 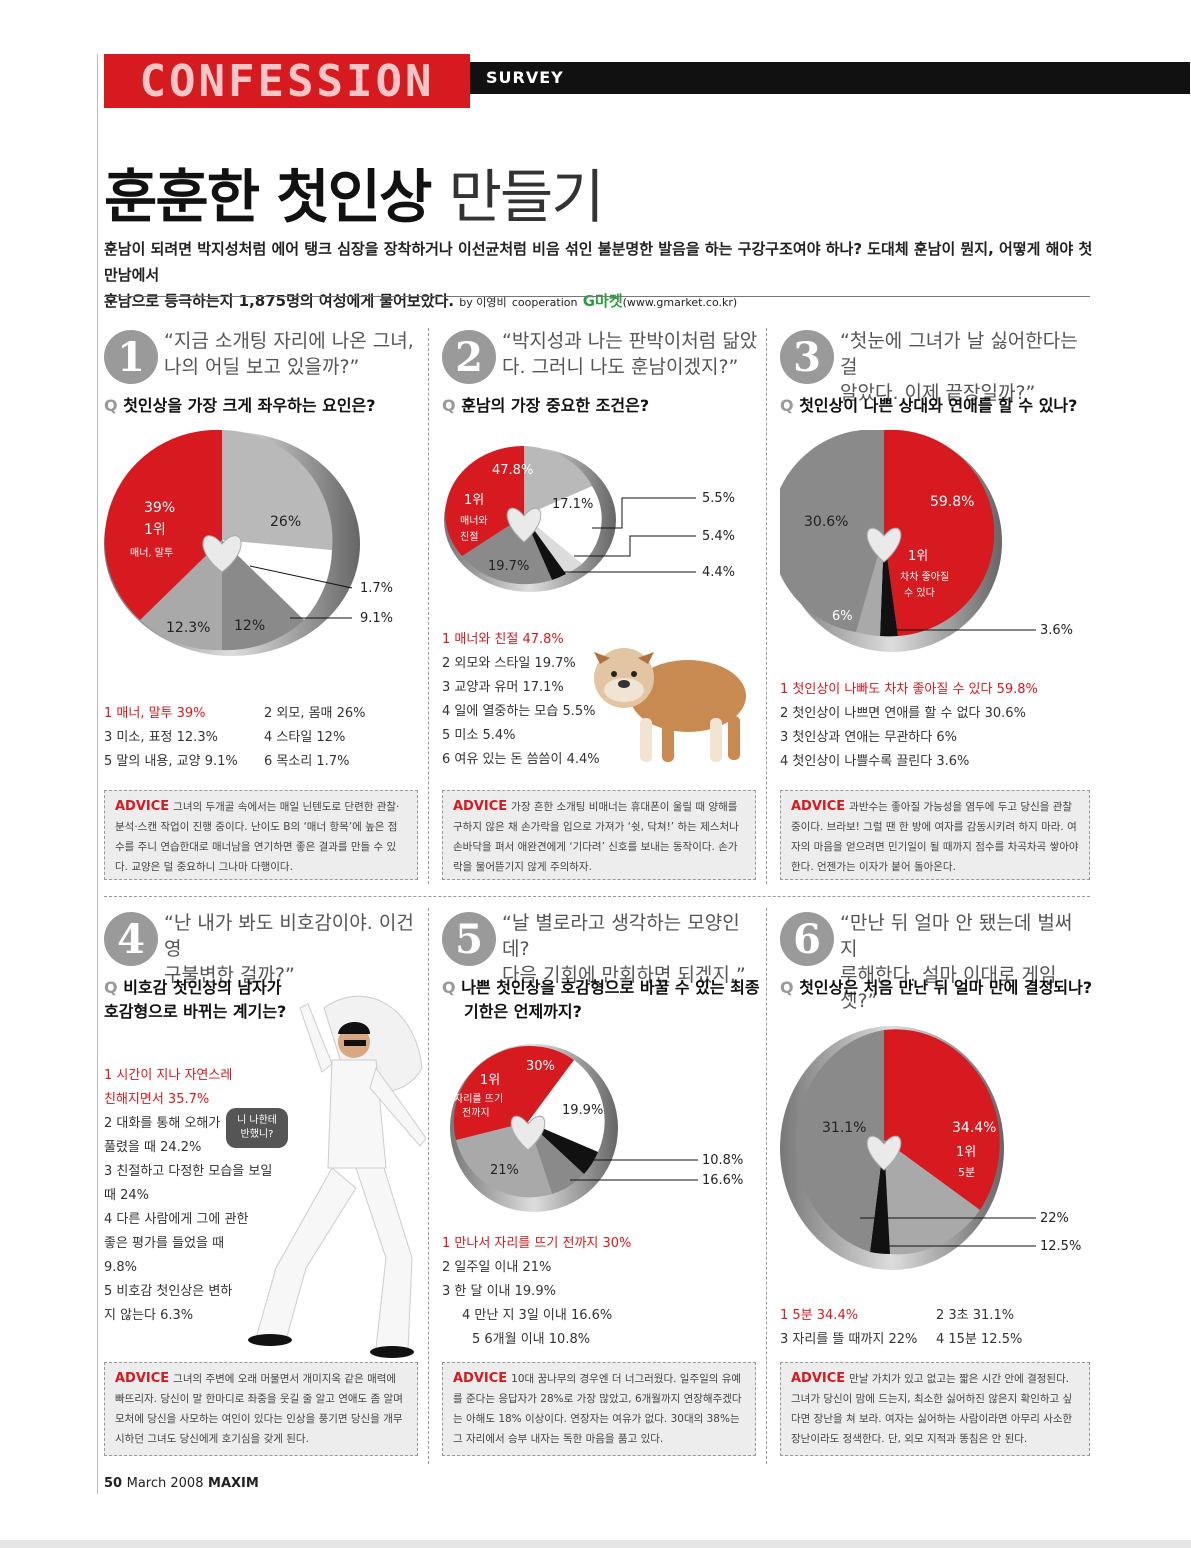 What do you see at coordinates (929, 405) in the screenshot?
I see `section-question: Q 첫인상이 나쁜 상대와 연애를 할 수 있나?` at bounding box center [929, 405].